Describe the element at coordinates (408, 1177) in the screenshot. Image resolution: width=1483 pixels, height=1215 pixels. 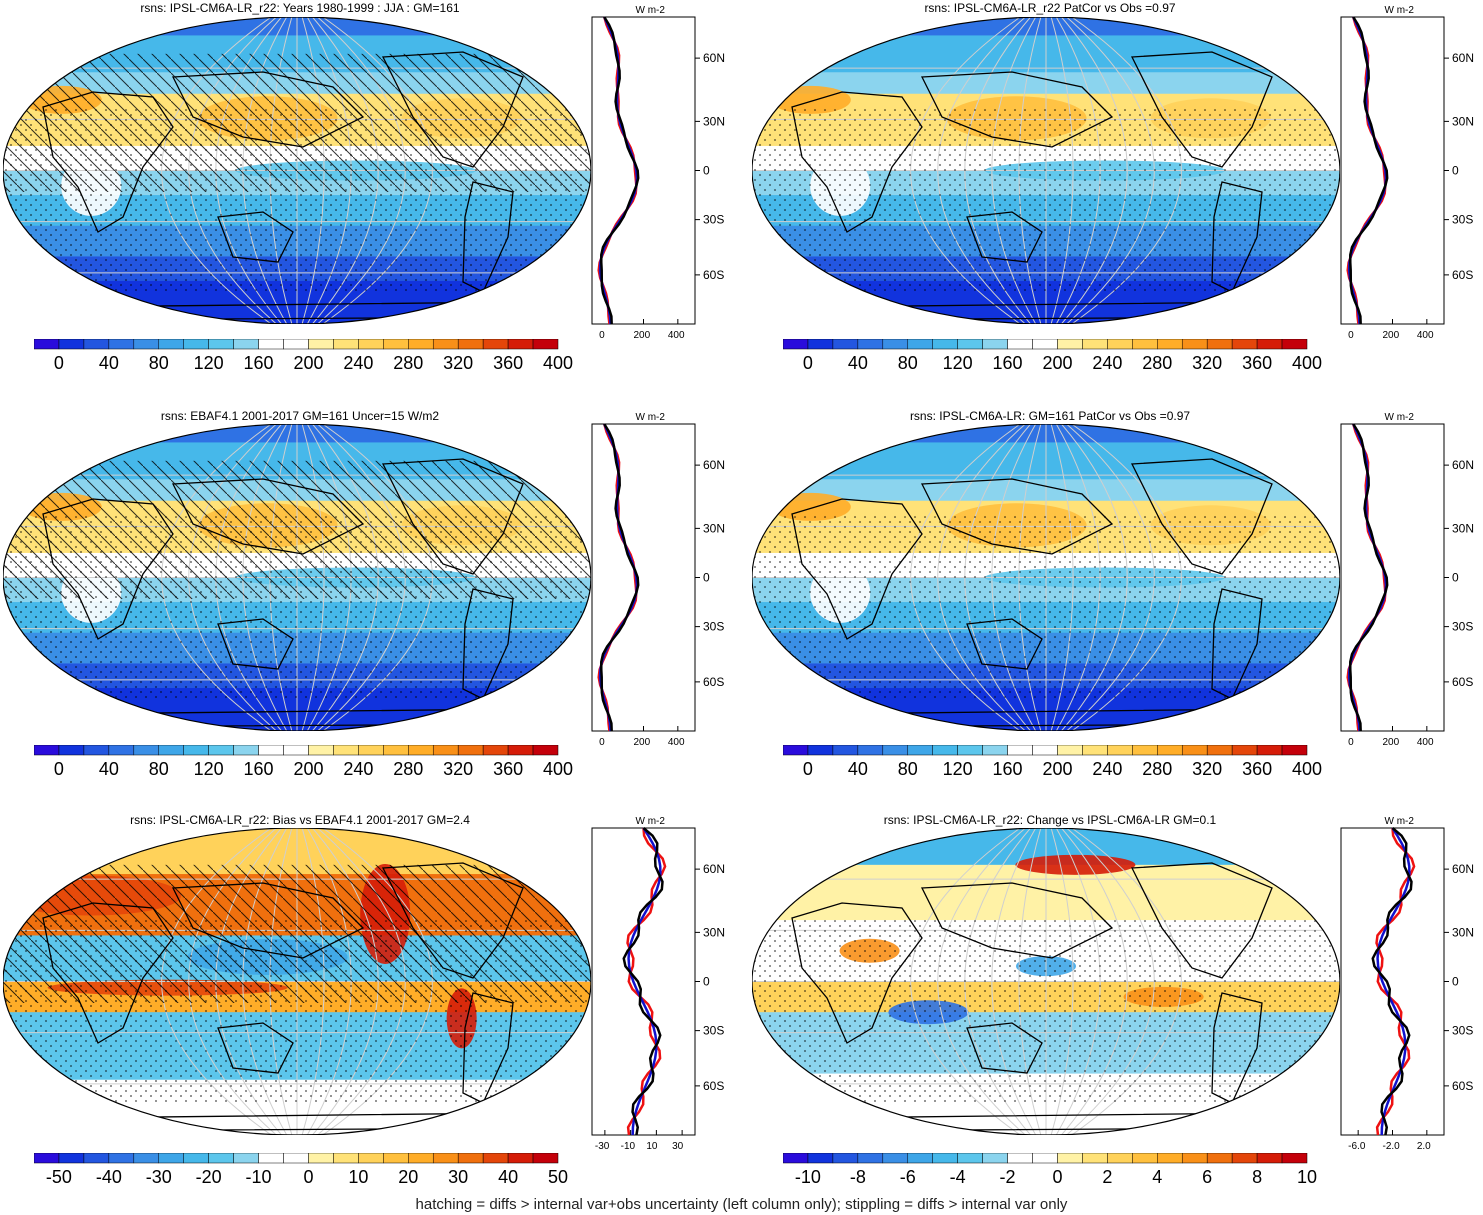
I see `colorbar-tick-label: 20` at that location.